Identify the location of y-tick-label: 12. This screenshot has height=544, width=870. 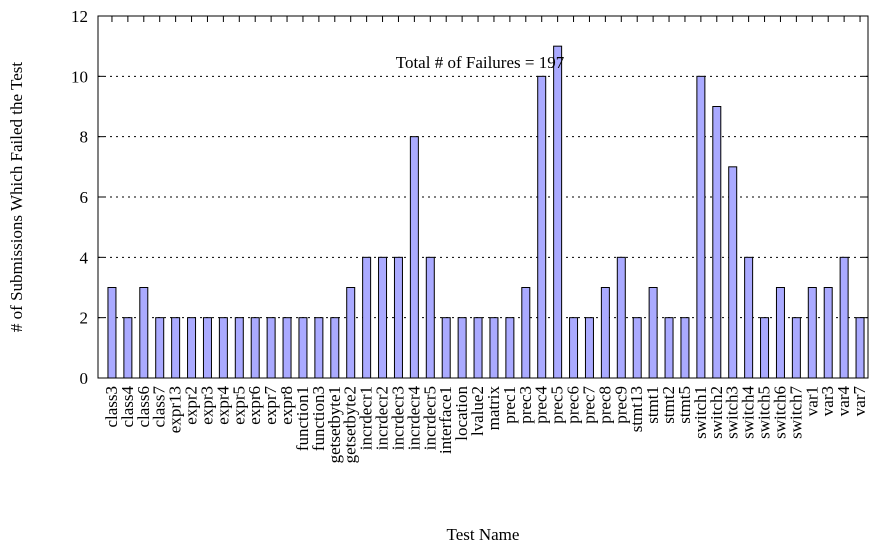
(79, 16).